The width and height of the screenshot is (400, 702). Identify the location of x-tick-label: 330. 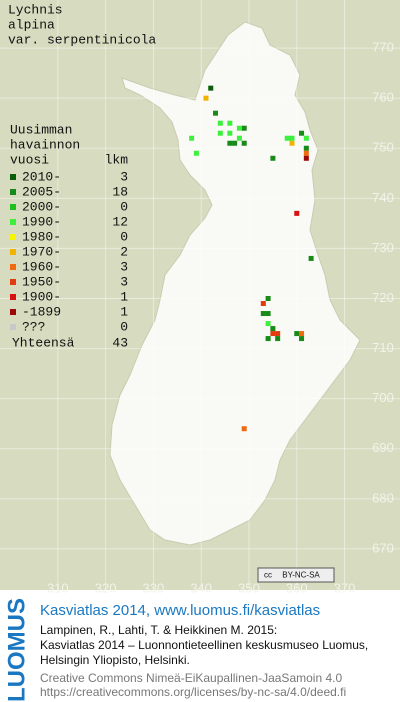
(154, 587).